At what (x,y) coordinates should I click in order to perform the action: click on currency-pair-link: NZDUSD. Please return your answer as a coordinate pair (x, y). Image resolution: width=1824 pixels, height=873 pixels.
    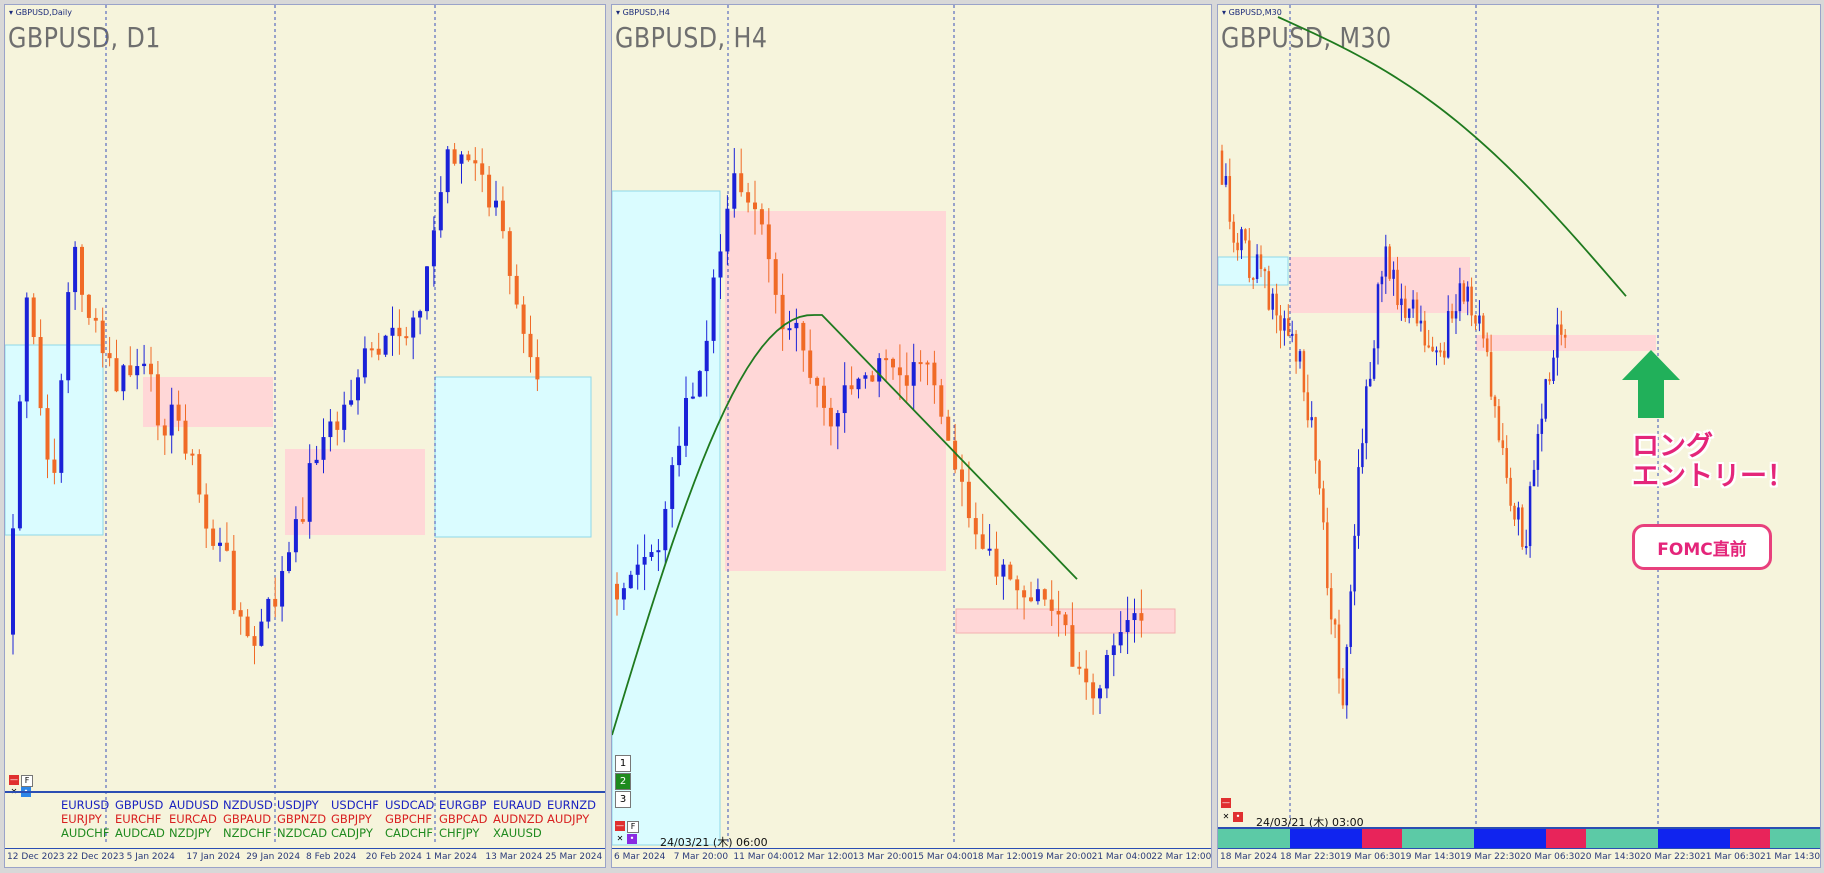
    Looking at the image, I should click on (248, 805).